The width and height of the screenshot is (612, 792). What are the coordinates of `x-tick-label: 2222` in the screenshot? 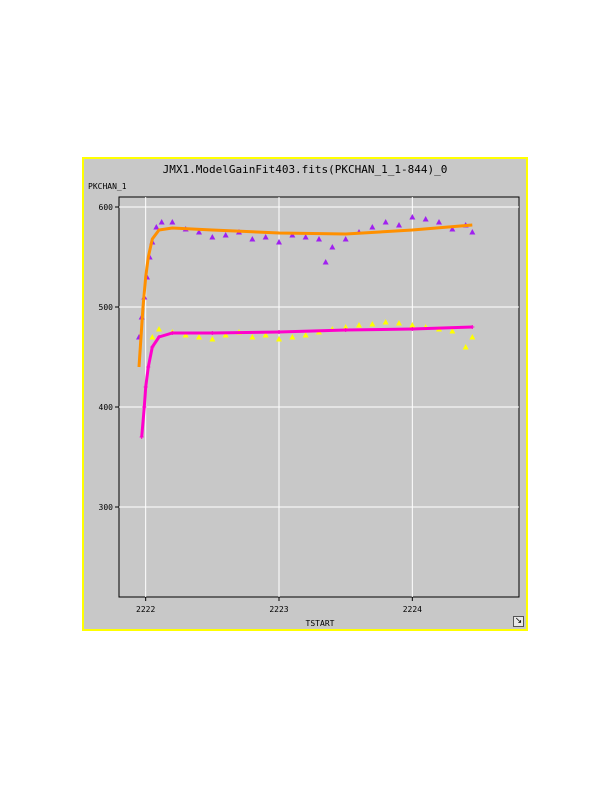 It's located at (145, 609).